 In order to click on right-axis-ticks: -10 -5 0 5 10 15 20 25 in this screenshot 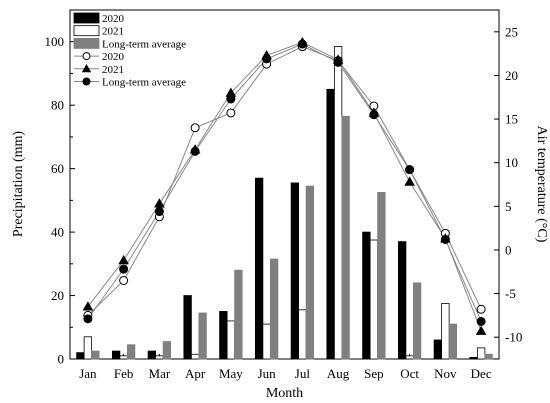, I will do `click(508, 184)`.